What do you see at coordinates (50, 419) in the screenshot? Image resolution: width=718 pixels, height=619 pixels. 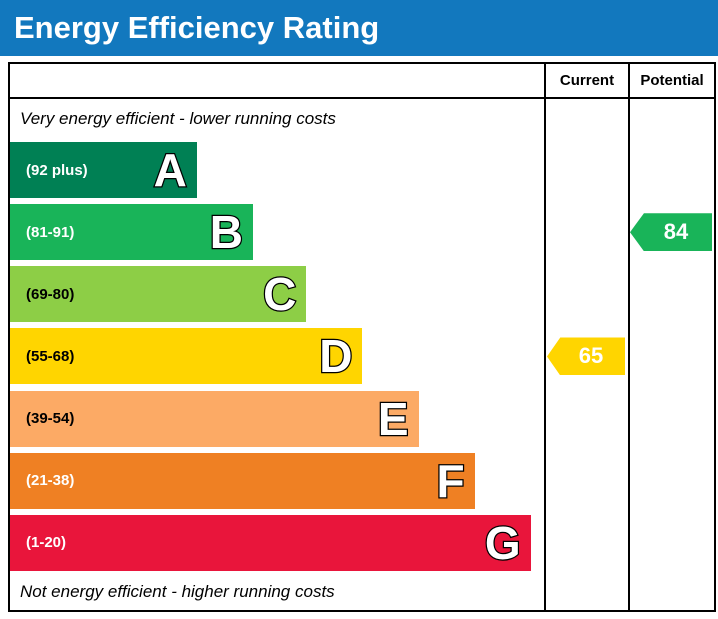 I see `band-range-label: (39-54)` at bounding box center [50, 419].